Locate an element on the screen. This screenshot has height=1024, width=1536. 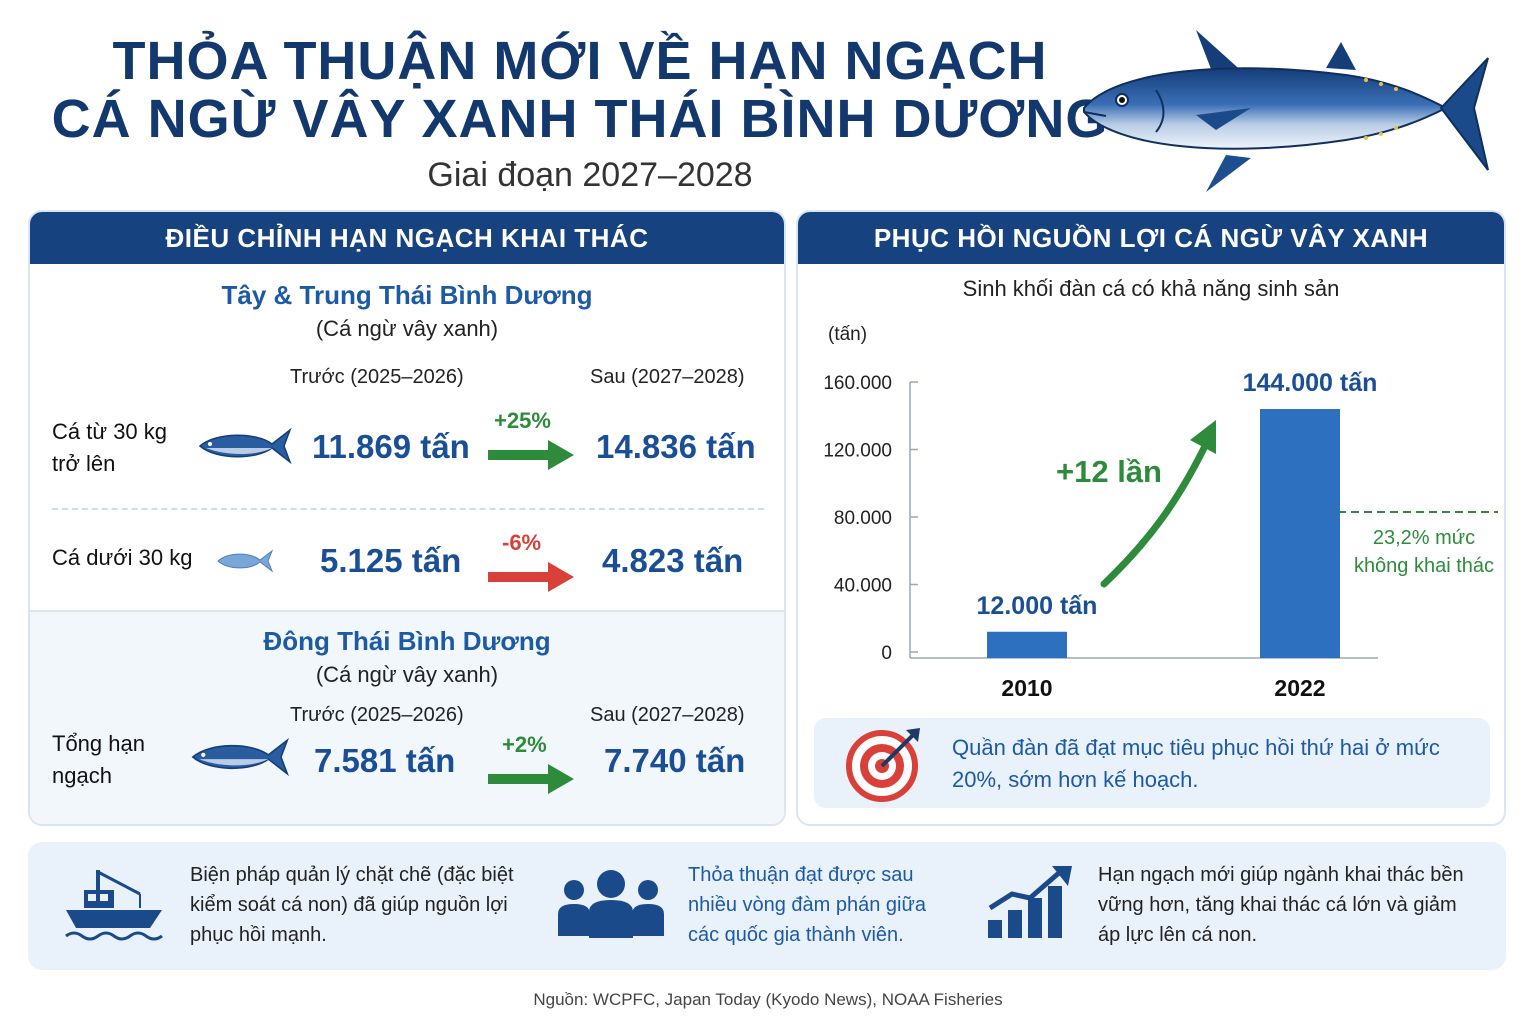
west-region-species: (Cá ngừ vây xanh) is located at coordinates (407, 328).